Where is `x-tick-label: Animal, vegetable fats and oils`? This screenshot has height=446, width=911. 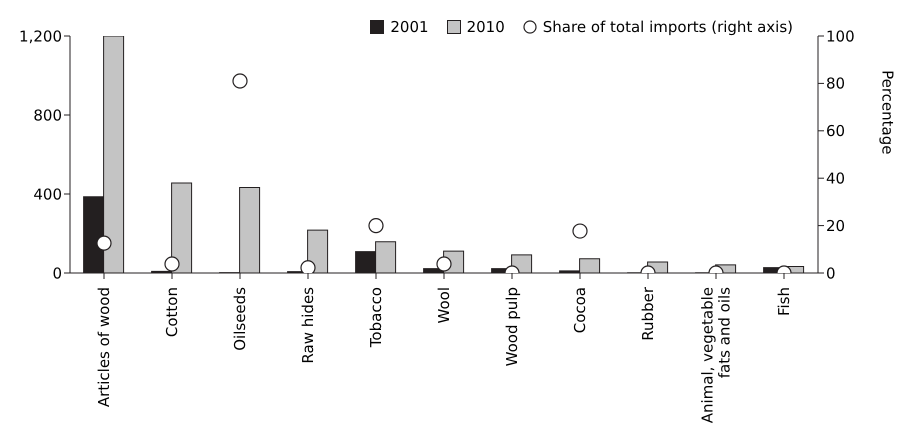
x-tick-label: Animal, vegetable fats and oils is located at coordinates (716, 355).